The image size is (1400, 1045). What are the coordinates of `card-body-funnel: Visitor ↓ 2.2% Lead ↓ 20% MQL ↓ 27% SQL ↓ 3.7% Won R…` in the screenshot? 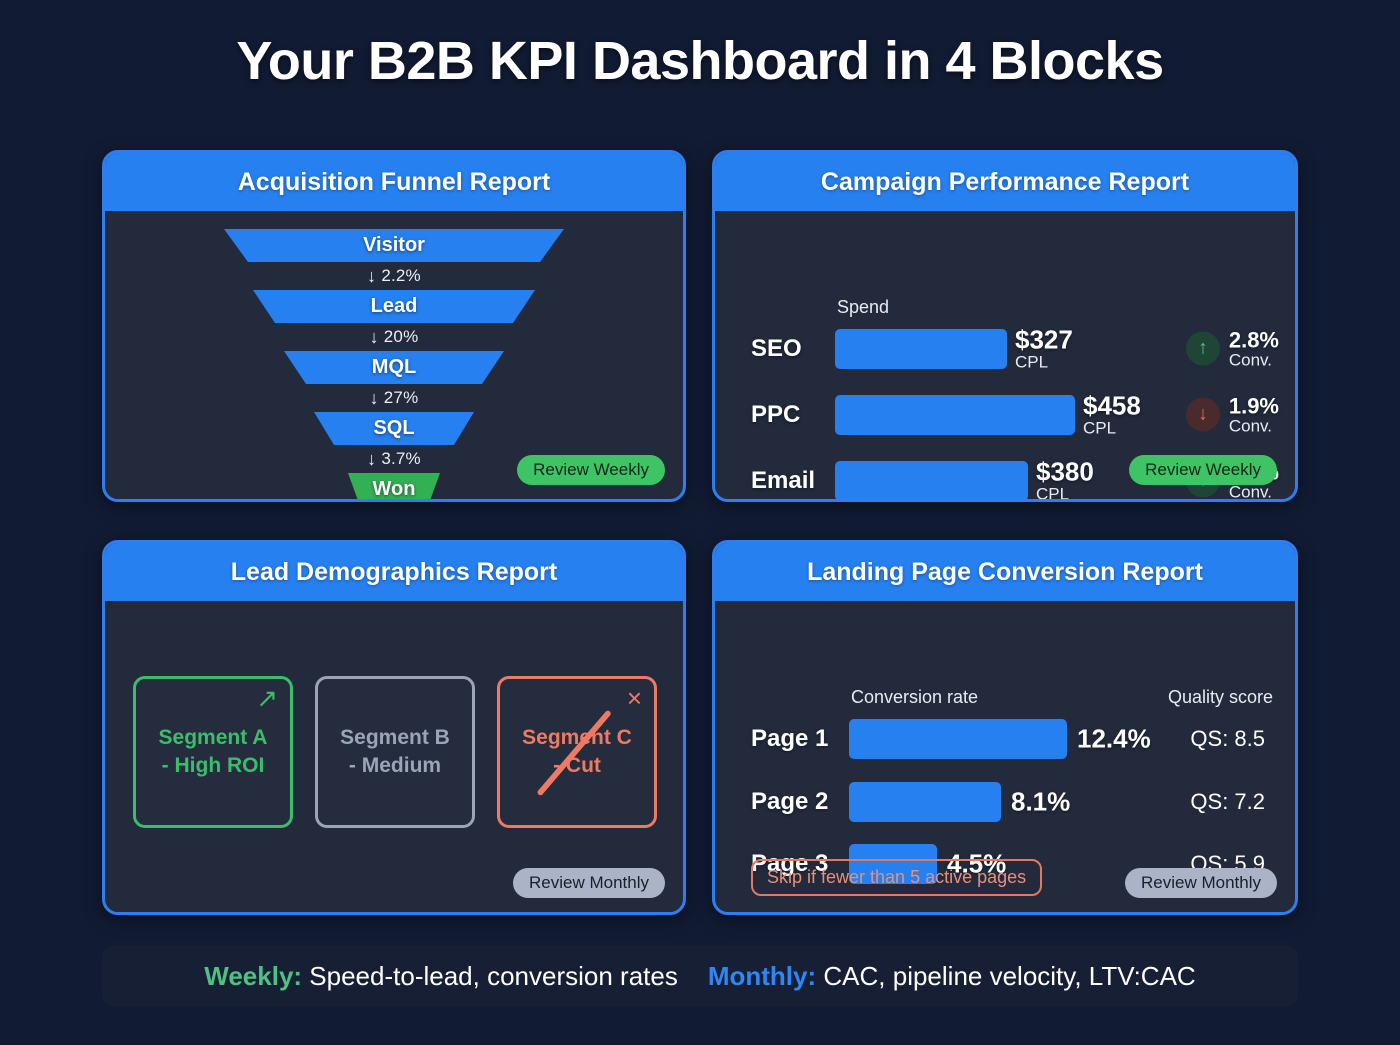 It's located at (394, 355).